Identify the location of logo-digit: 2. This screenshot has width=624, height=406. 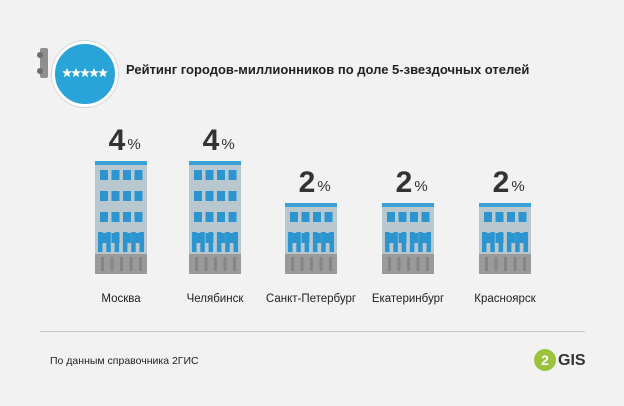
(545, 360).